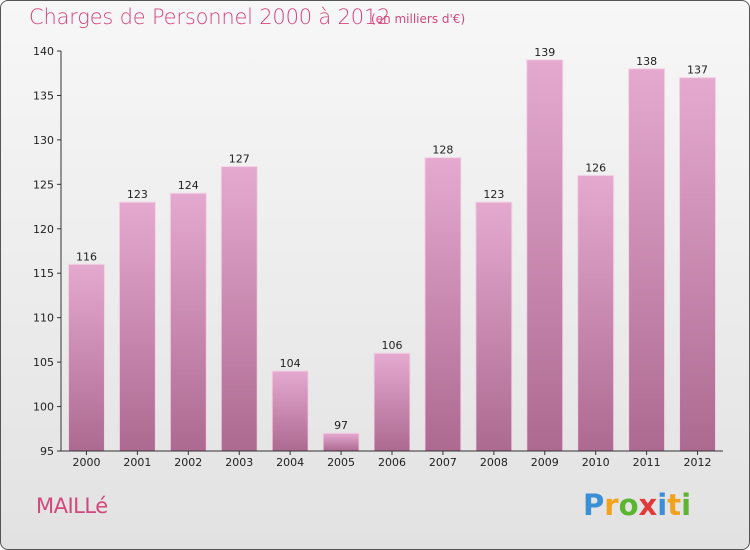 The width and height of the screenshot is (750, 550). I want to click on logo-letter: t, so click(674, 505).